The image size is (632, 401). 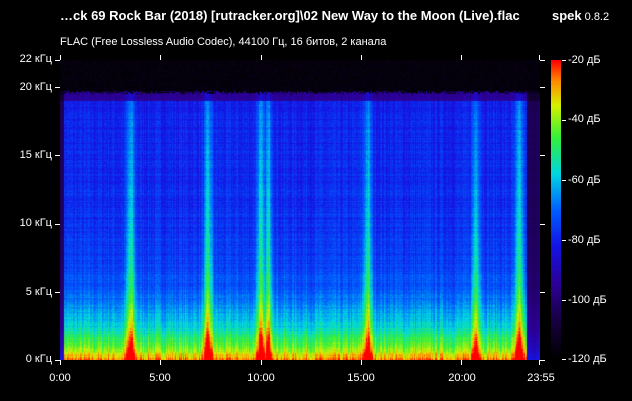 I want to click on time-label-end: 23:55, so click(x=541, y=378).